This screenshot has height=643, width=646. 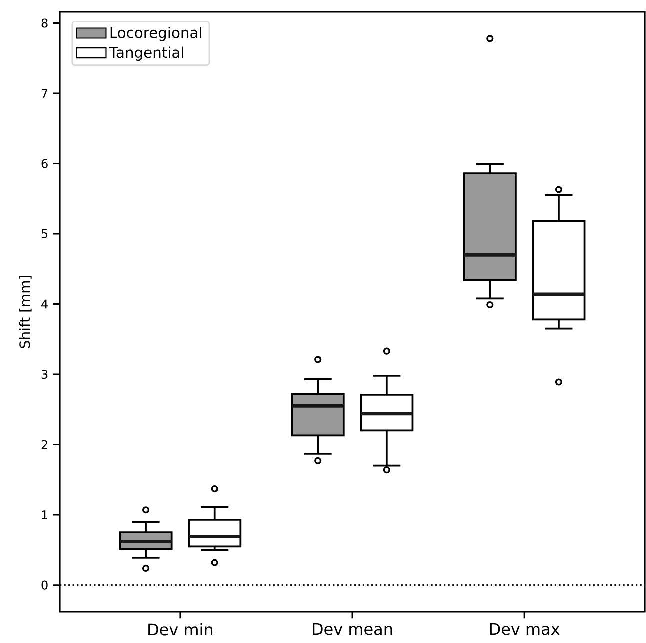 What do you see at coordinates (45, 93) in the screenshot?
I see `y-tick-label: 7` at bounding box center [45, 93].